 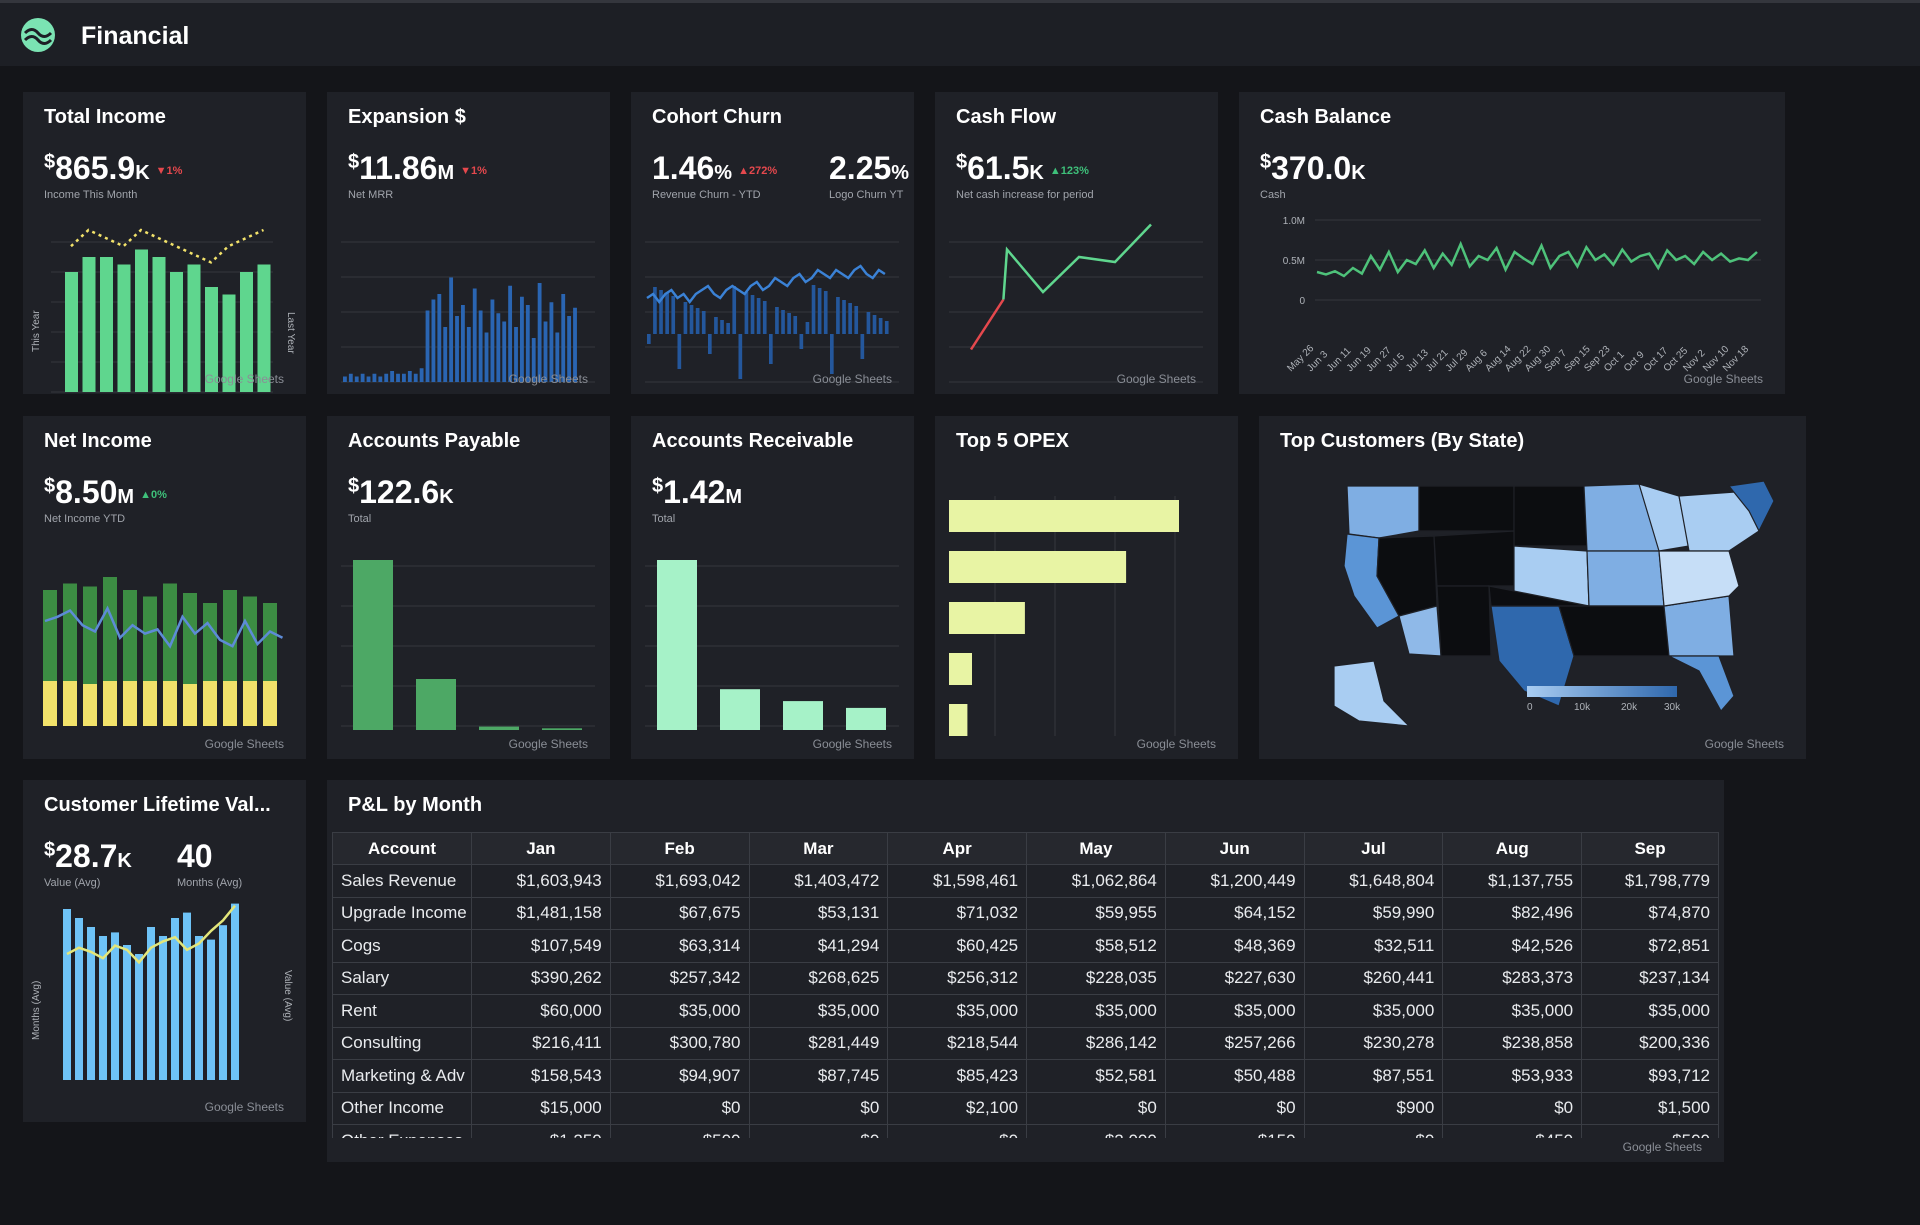 I want to click on value-cell: $300,780, so click(x=679, y=1043).